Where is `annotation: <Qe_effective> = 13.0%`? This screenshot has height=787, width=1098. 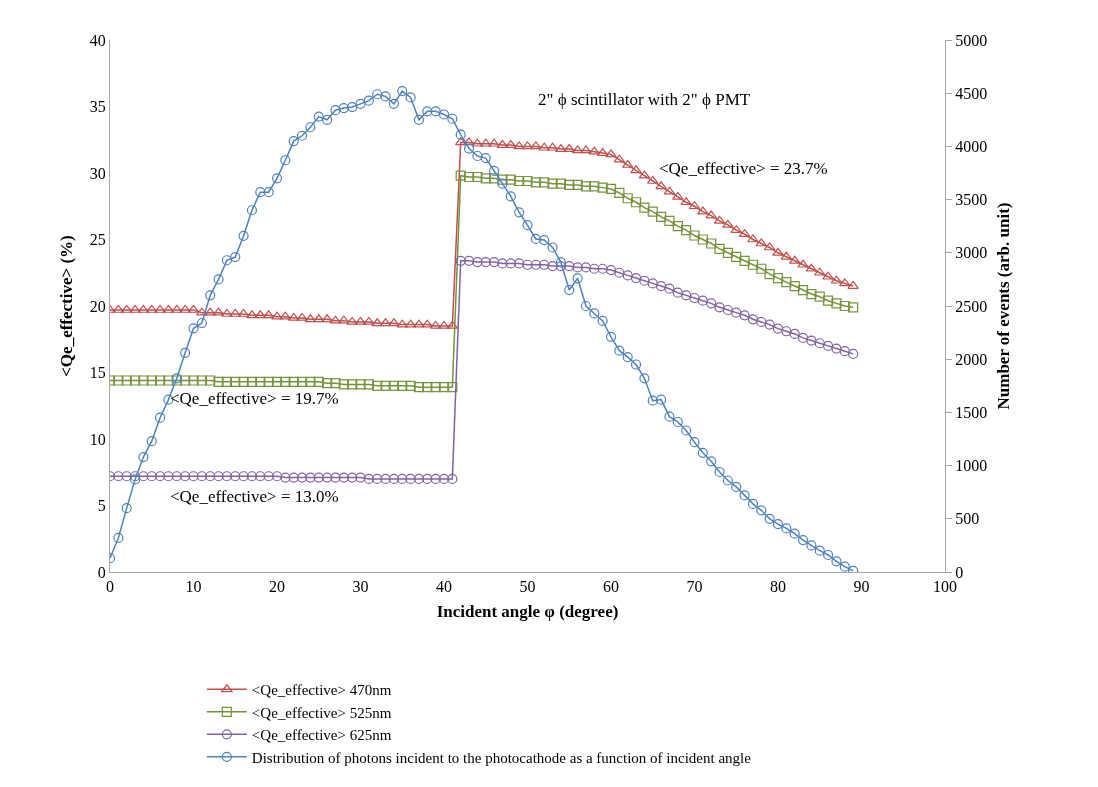
annotation: <Qe_effective> = 13.0% is located at coordinates (254, 496).